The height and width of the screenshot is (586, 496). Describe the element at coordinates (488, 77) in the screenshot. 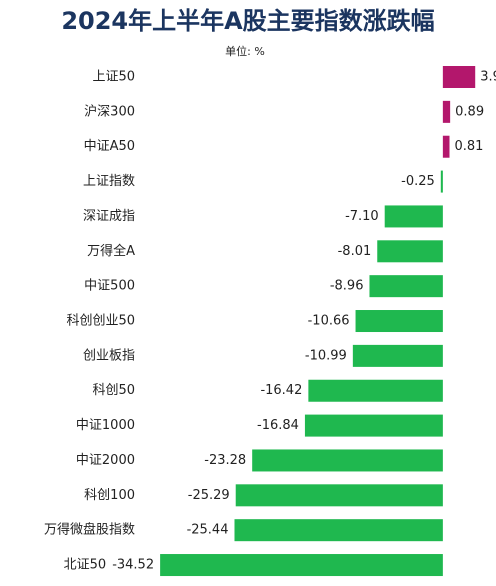

I see `value-label: 3.95` at that location.